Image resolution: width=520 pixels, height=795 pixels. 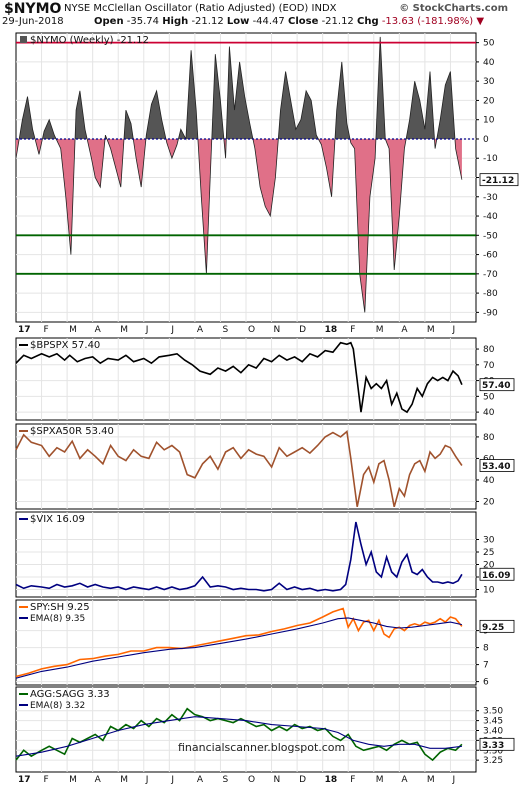 I want to click on chg-label: Chg, so click(x=368, y=21).